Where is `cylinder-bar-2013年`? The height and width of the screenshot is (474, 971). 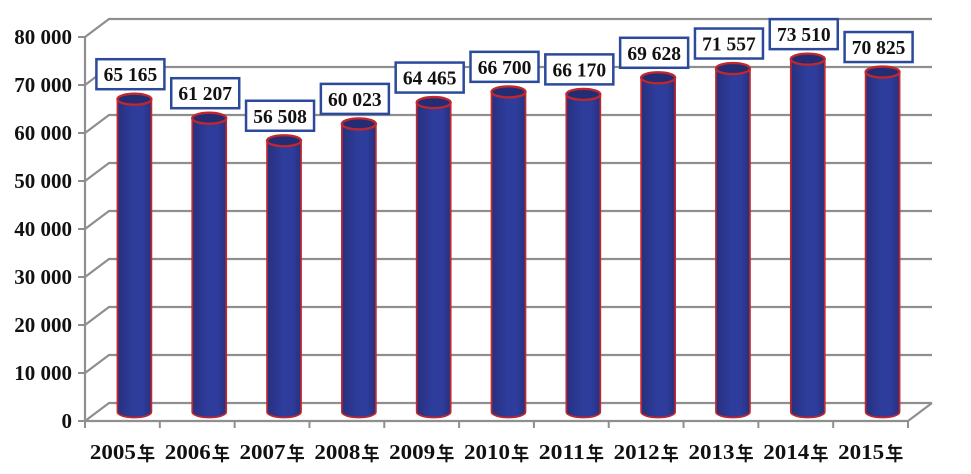
cylinder-bar-2013年 is located at coordinates (733, 240).